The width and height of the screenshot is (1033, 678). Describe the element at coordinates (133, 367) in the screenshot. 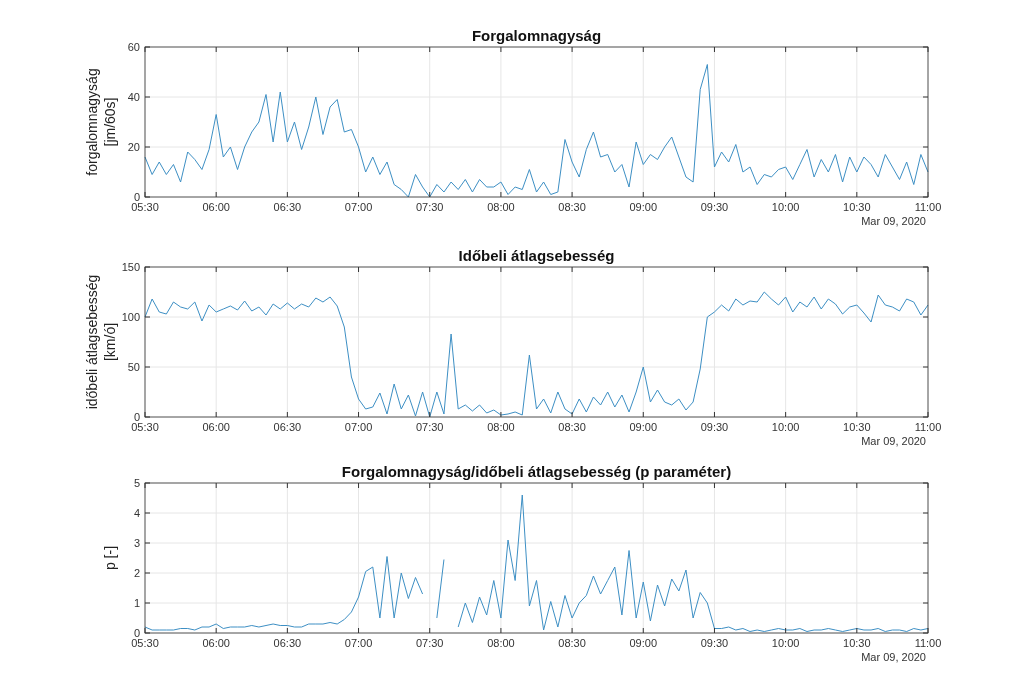

I see `y-tick-label: 50` at that location.